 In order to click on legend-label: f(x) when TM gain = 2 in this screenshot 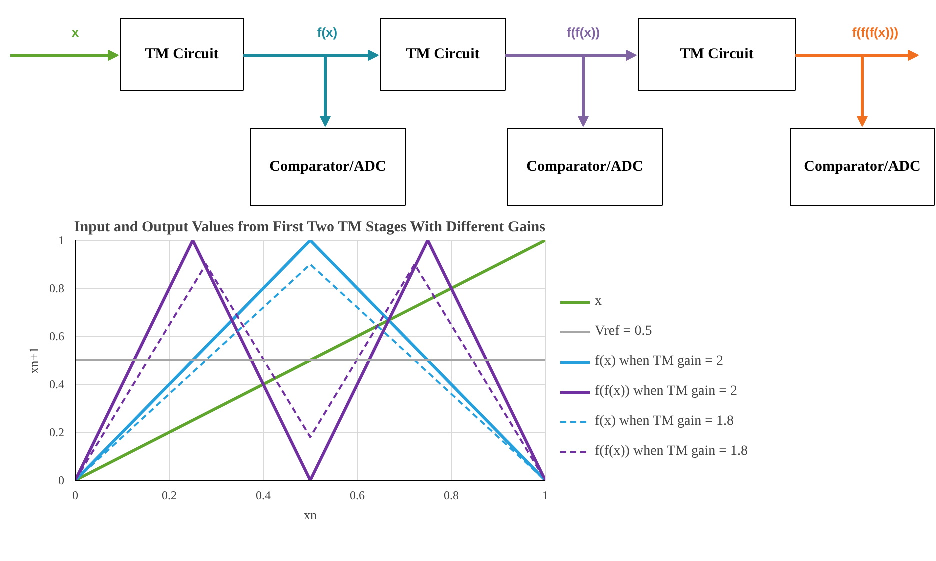, I will do `click(659, 362)`.